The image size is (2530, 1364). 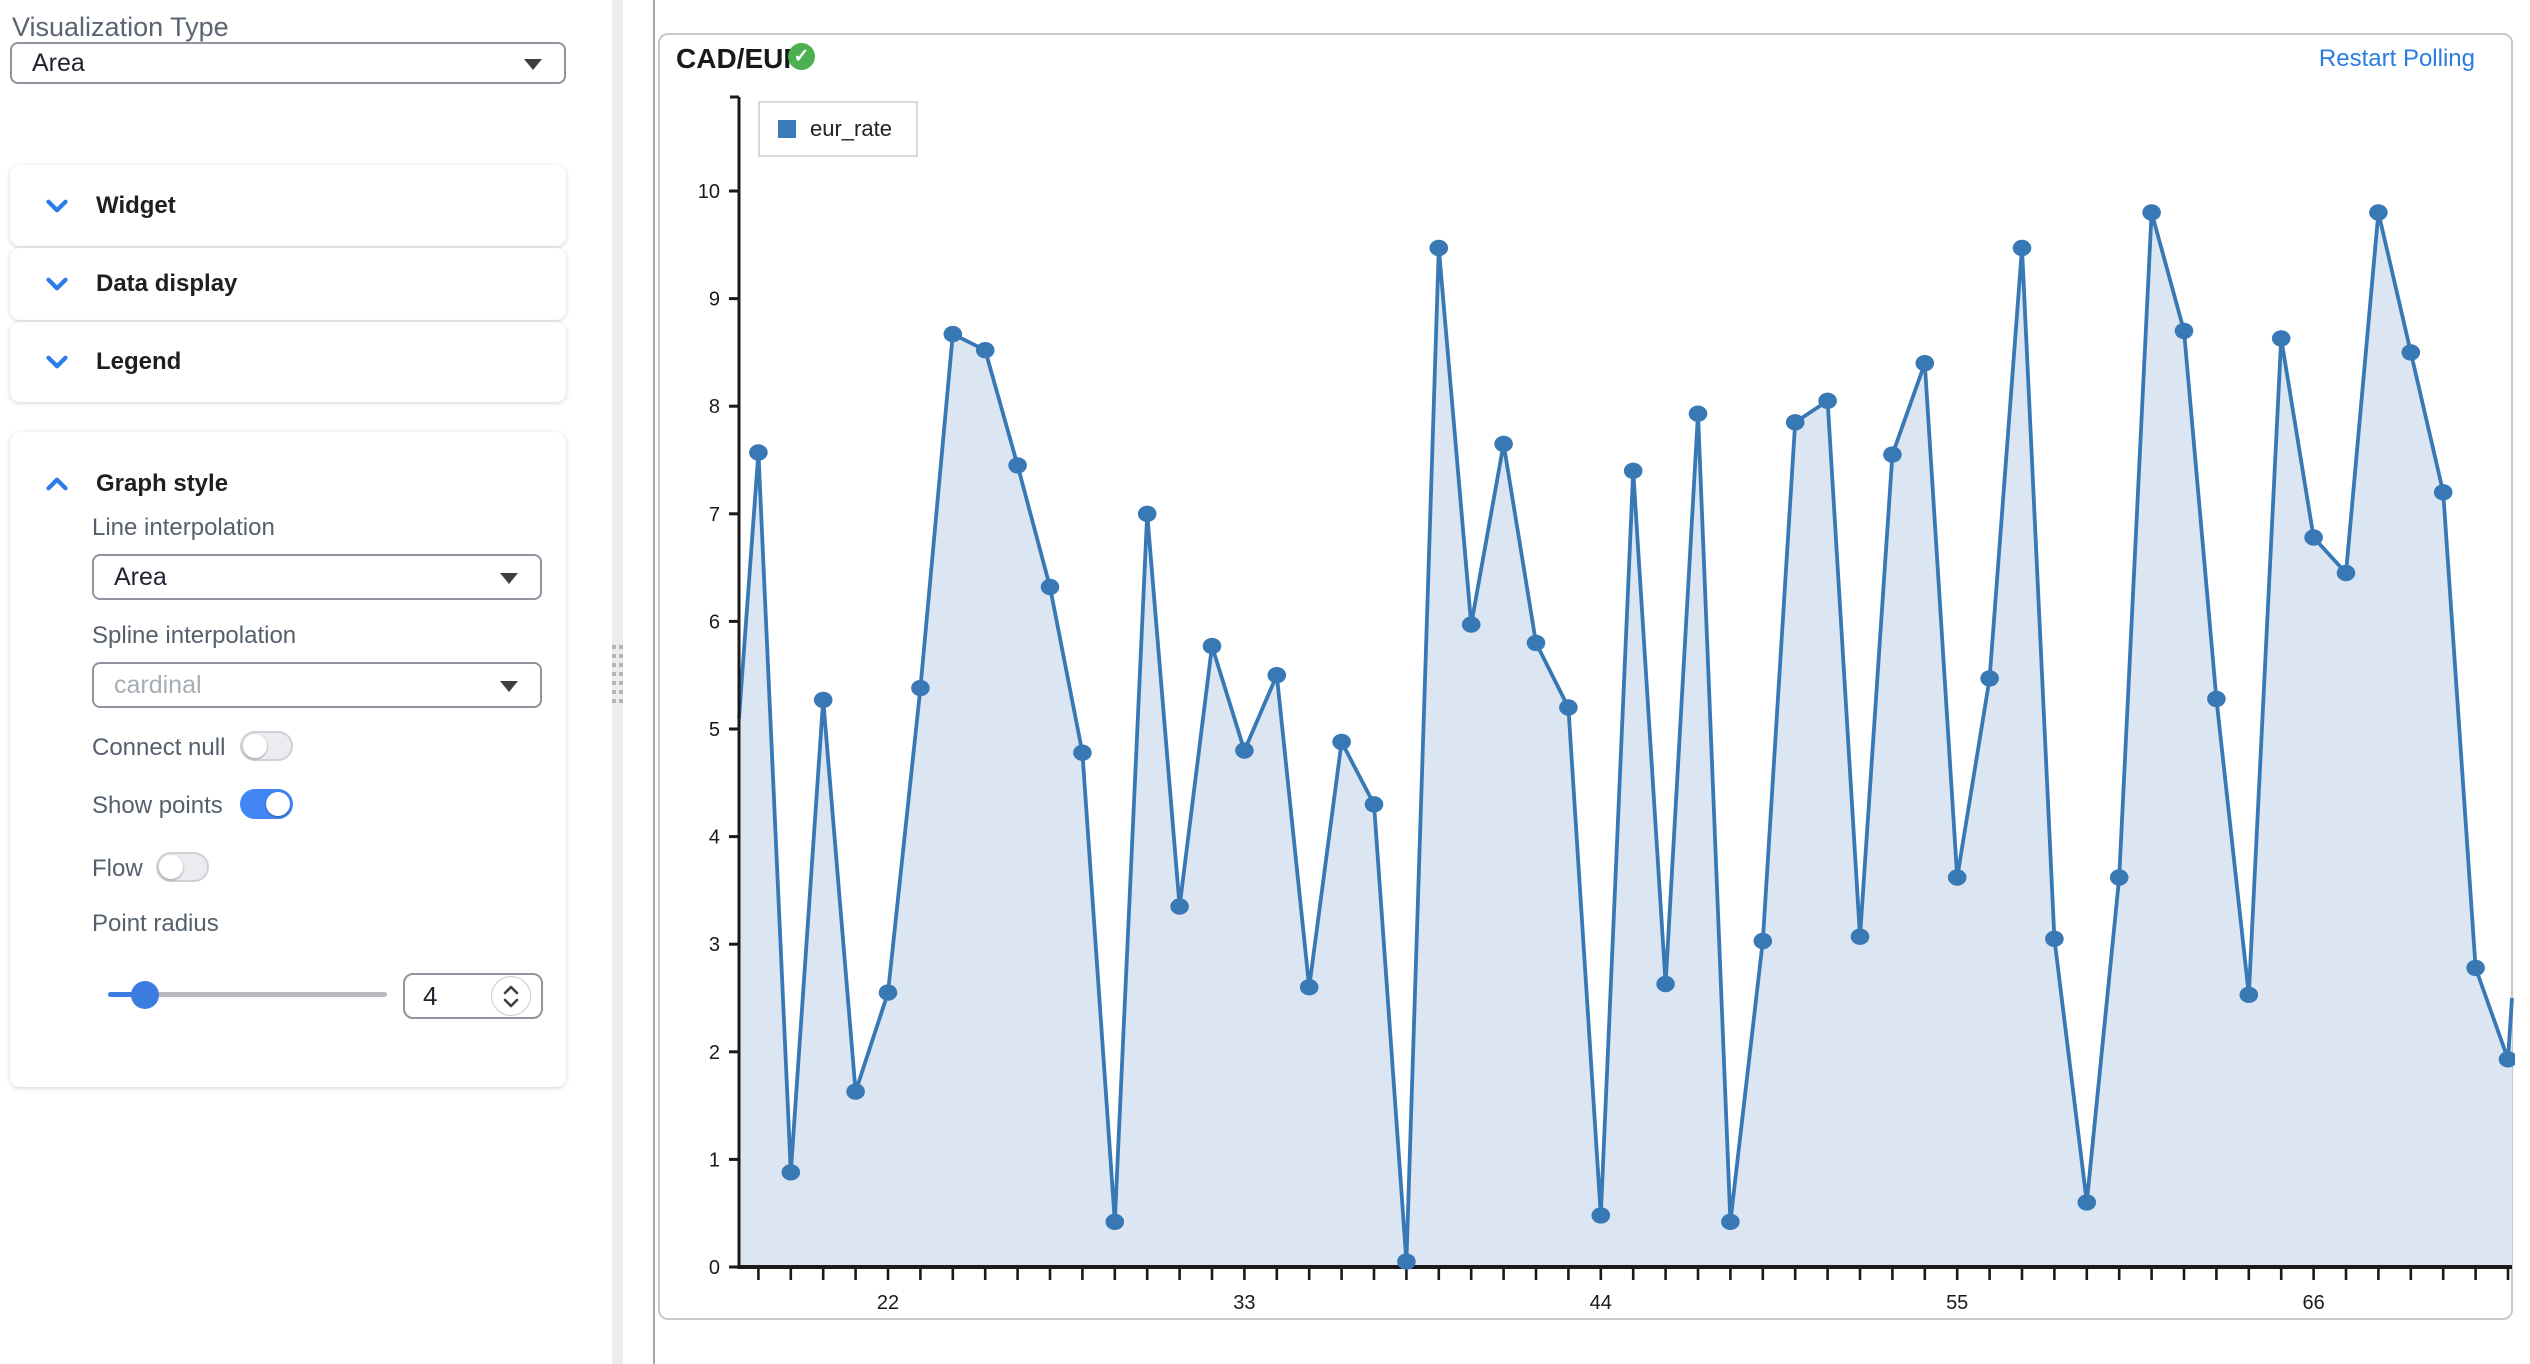 I want to click on connect-null-toggle, so click(x=266, y=746).